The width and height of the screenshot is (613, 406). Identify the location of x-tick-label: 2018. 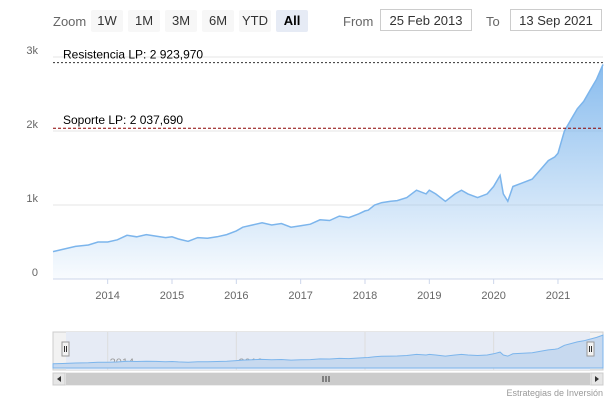
(365, 296).